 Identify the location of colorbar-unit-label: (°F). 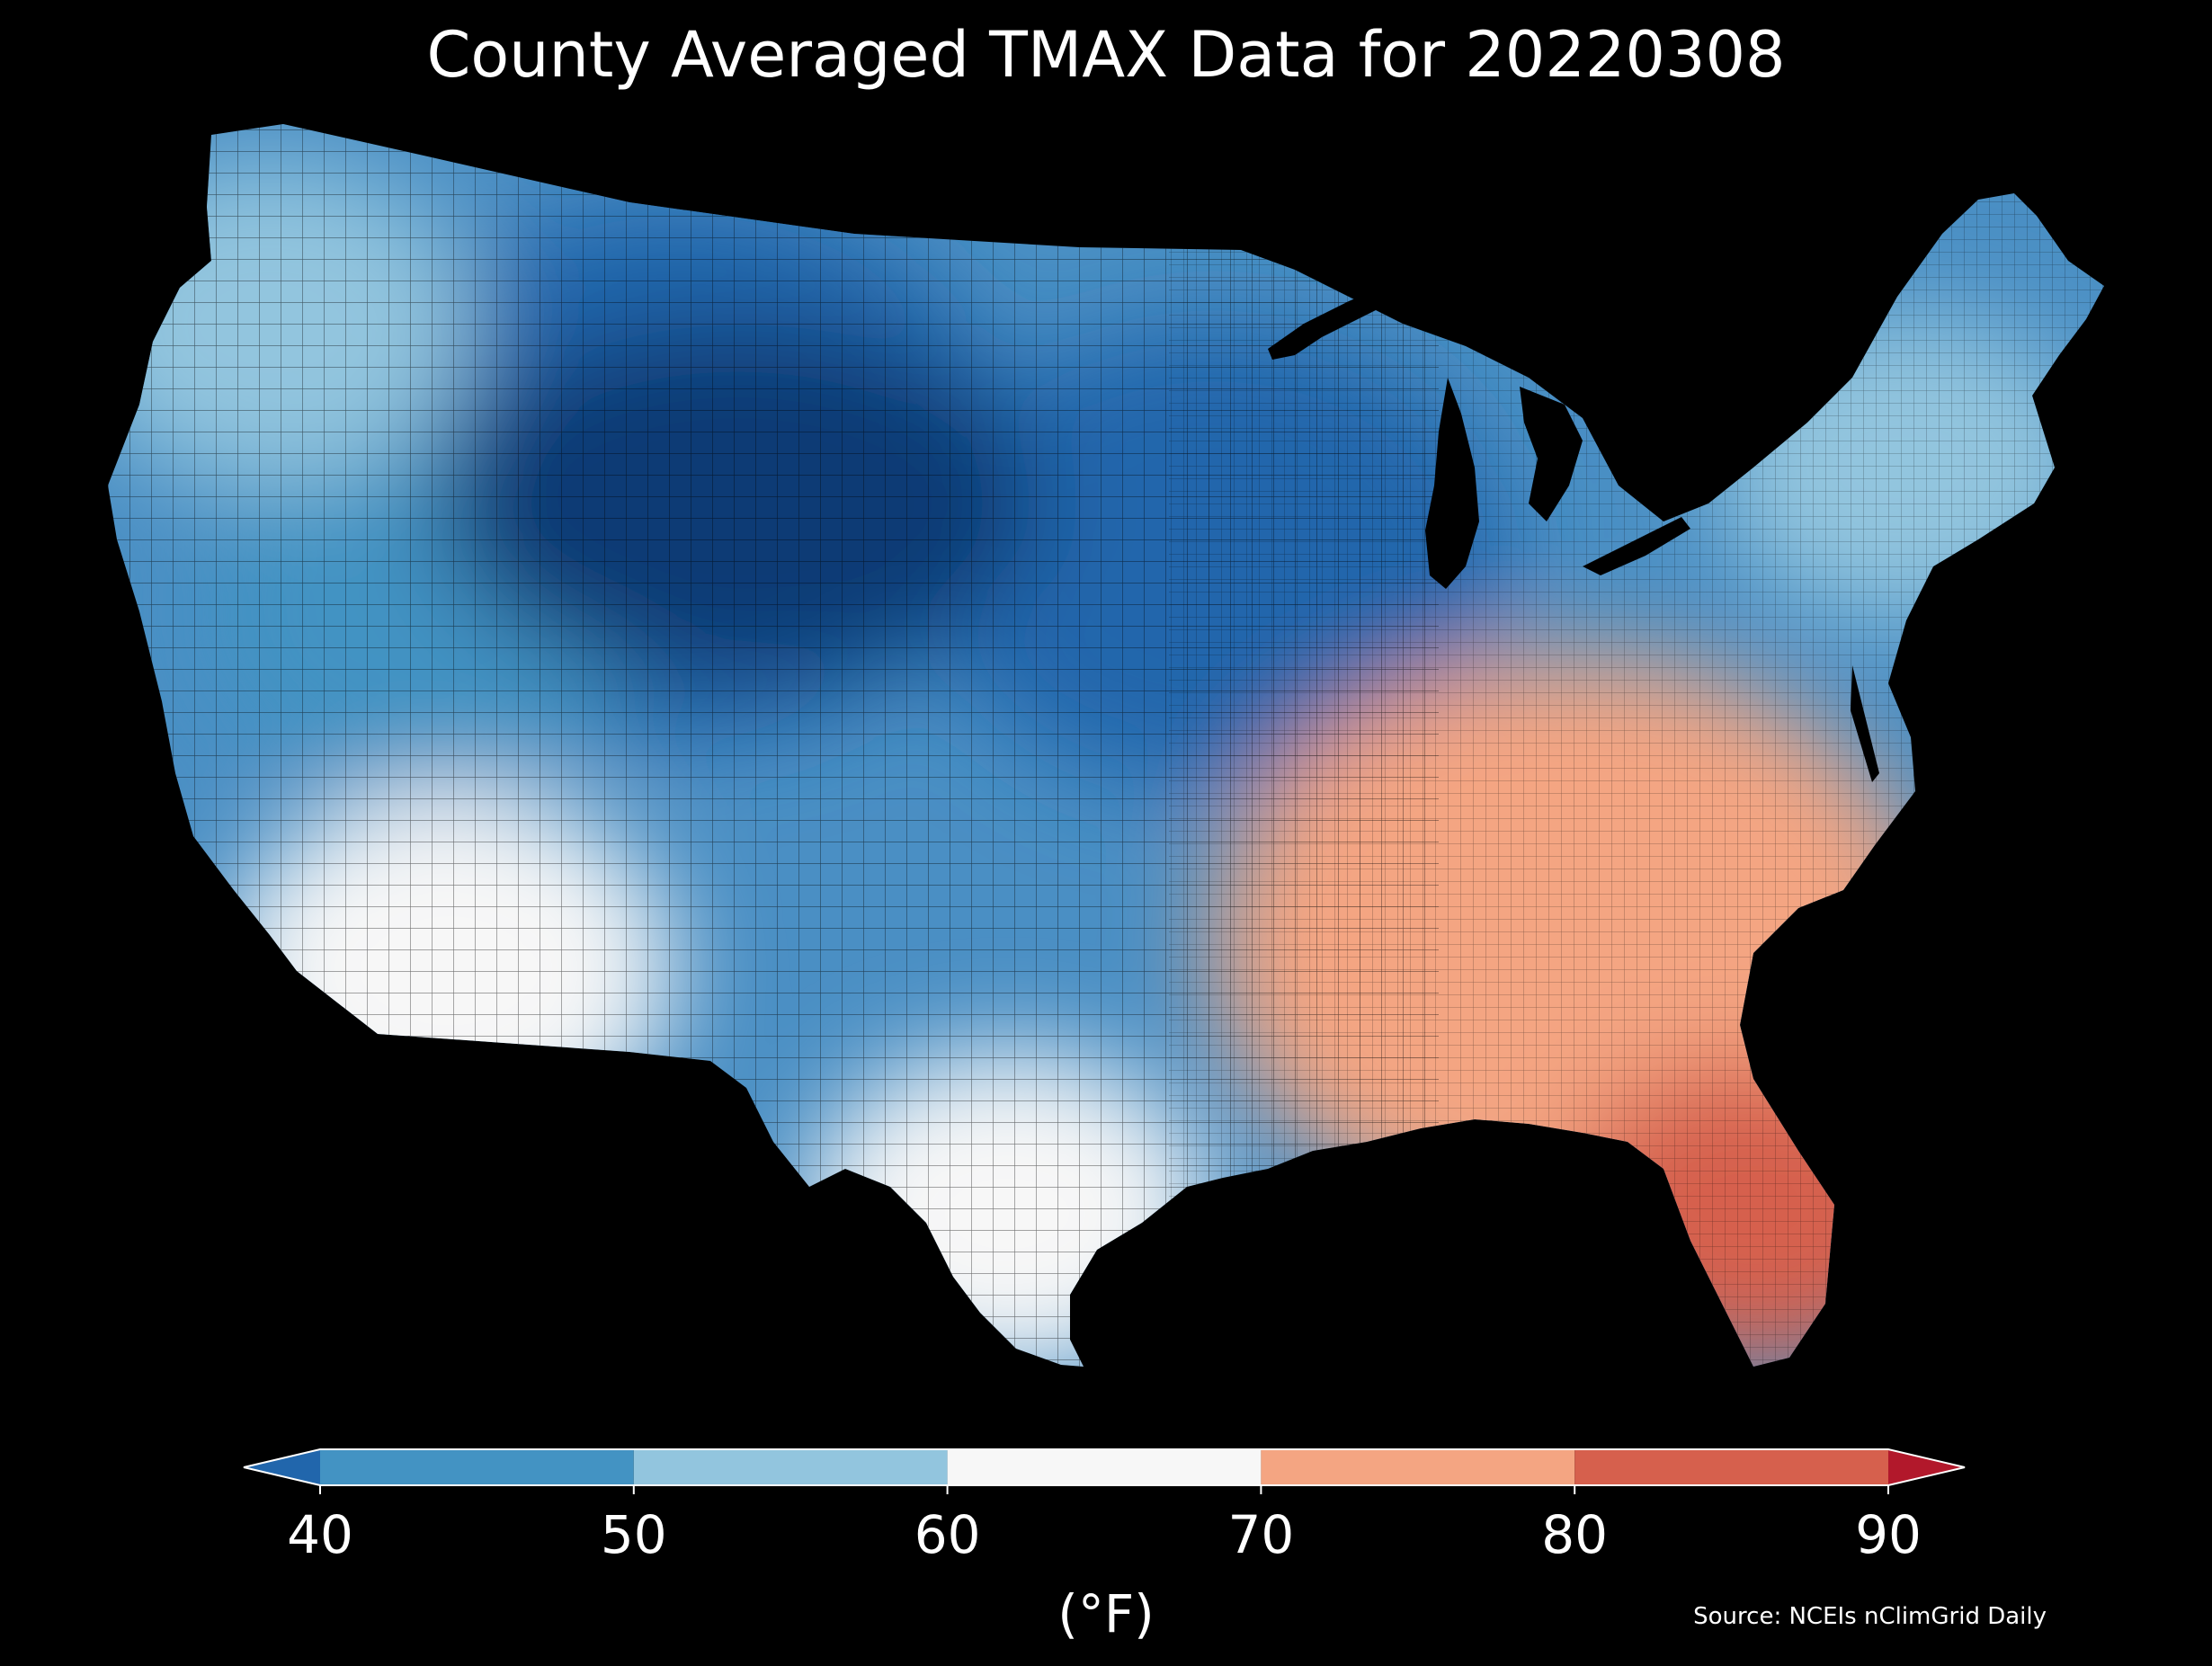
(1106, 1614).